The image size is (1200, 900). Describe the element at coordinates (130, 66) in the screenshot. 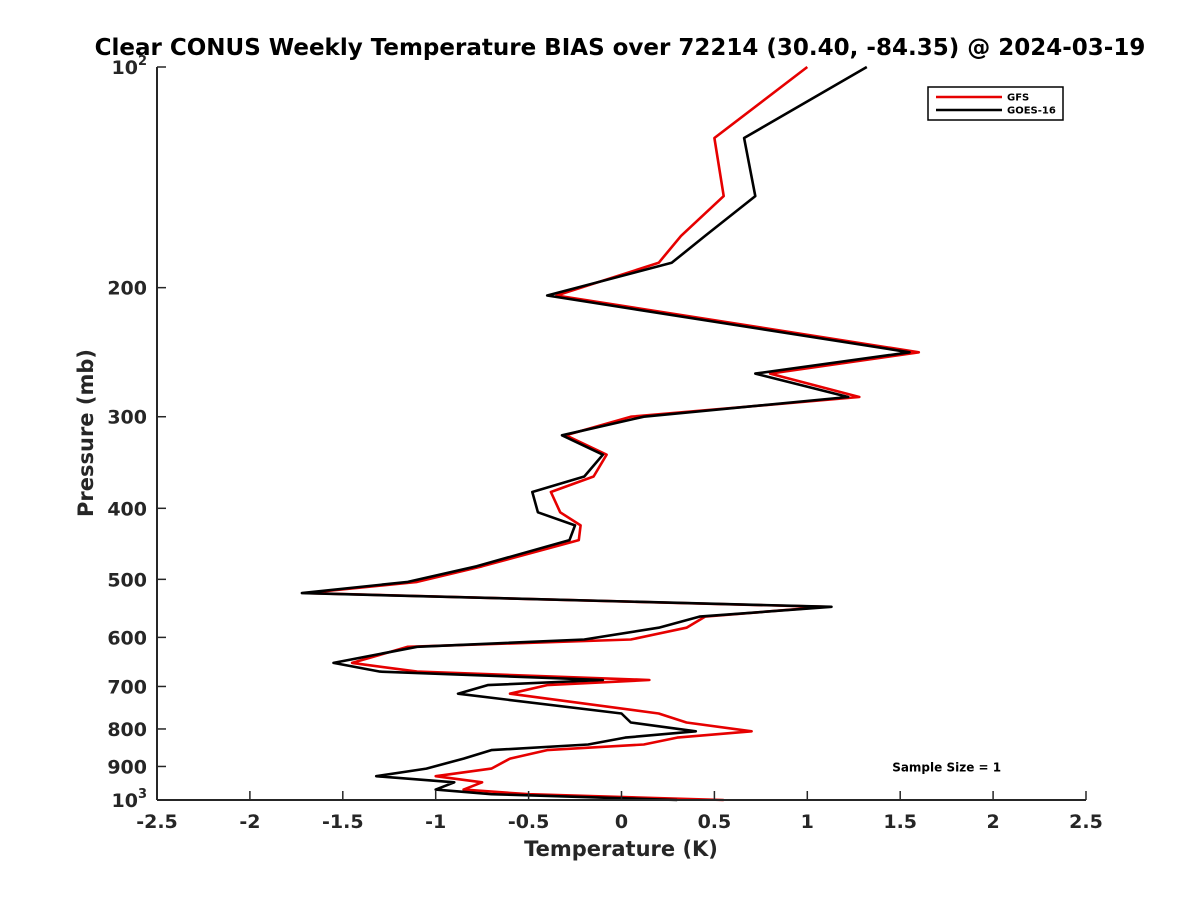

I see `y-tick-label: 10²` at that location.